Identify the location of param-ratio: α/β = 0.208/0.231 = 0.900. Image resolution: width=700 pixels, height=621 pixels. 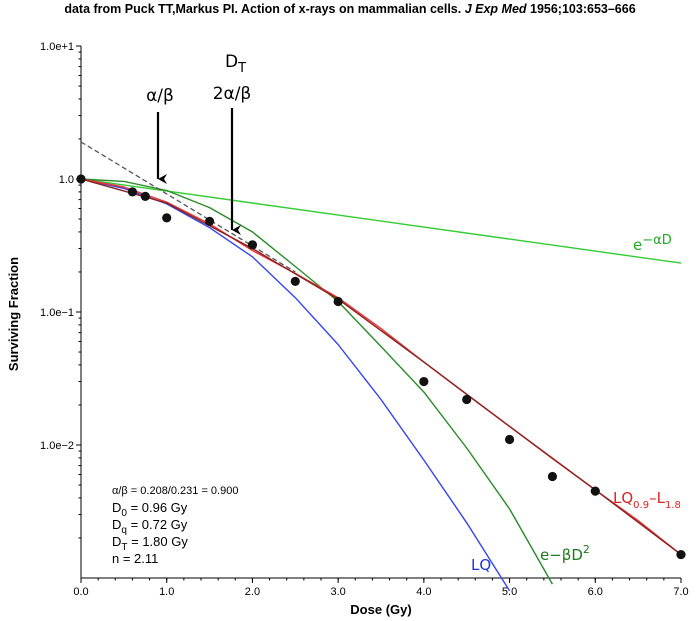
(175, 491).